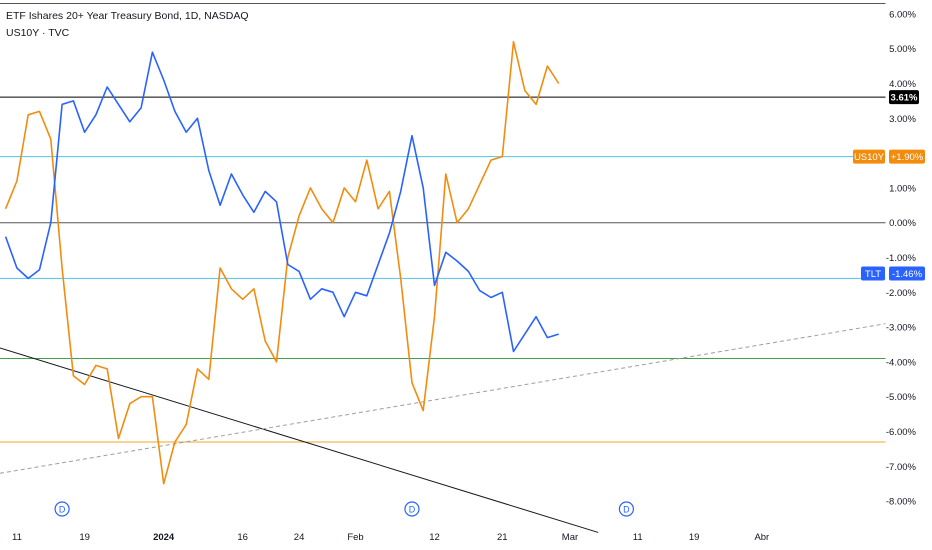 The height and width of the screenshot is (550, 932). What do you see at coordinates (902, 49) in the screenshot?
I see `y-tick-label: 5.00%` at bounding box center [902, 49].